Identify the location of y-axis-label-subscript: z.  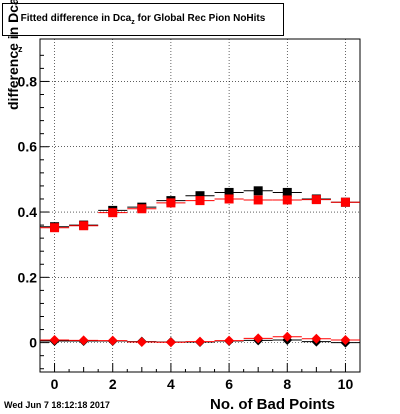
(20, 49).